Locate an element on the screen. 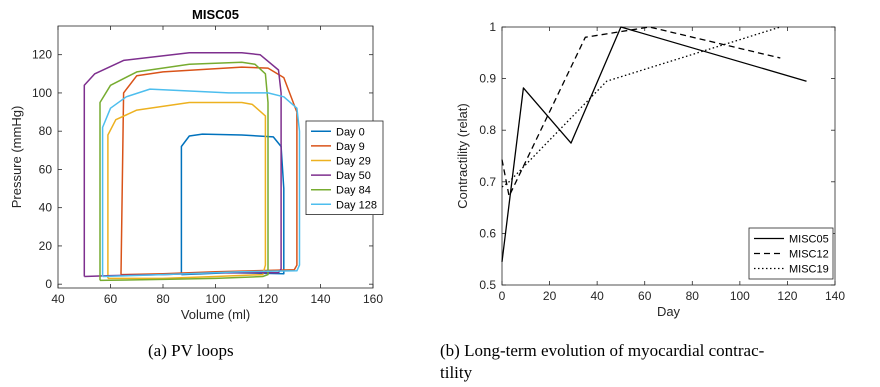 Image resolution: width=880 pixels, height=387 pixels. y-tick-label: 80 is located at coordinates (46, 131).